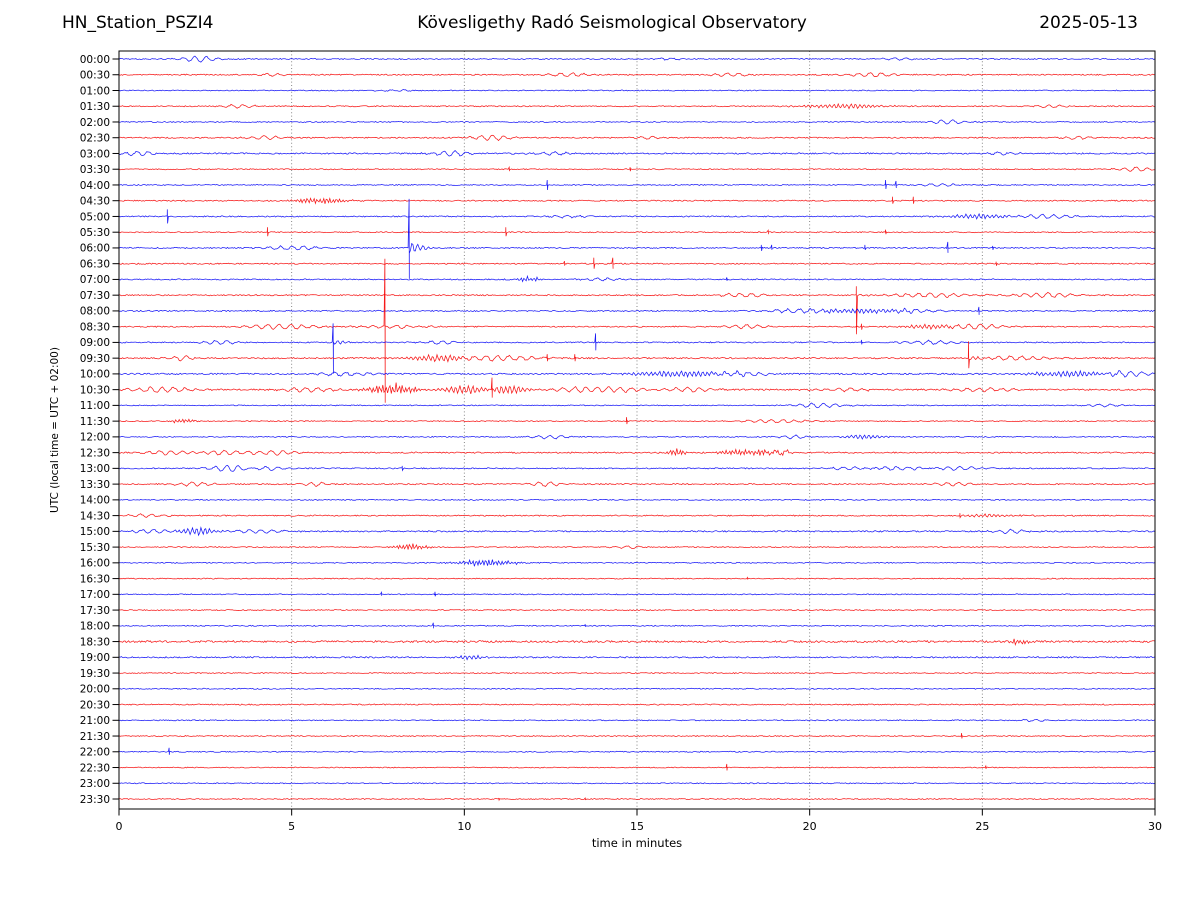 The width and height of the screenshot is (1200, 900). Describe the element at coordinates (637, 625) in the screenshot. I see `trace-18:00` at that location.